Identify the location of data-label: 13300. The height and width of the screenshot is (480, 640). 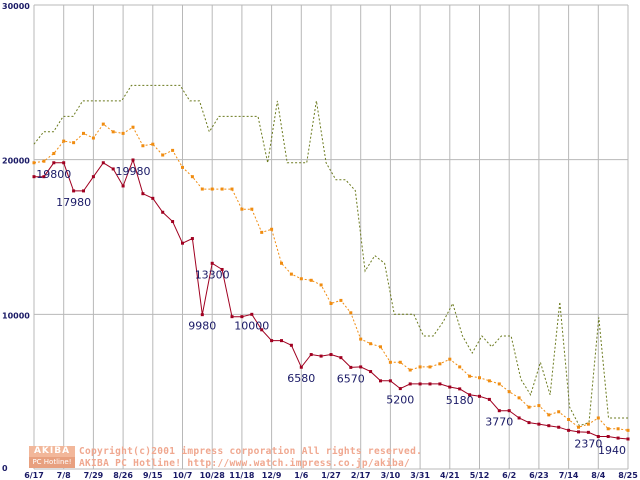
(212, 274).